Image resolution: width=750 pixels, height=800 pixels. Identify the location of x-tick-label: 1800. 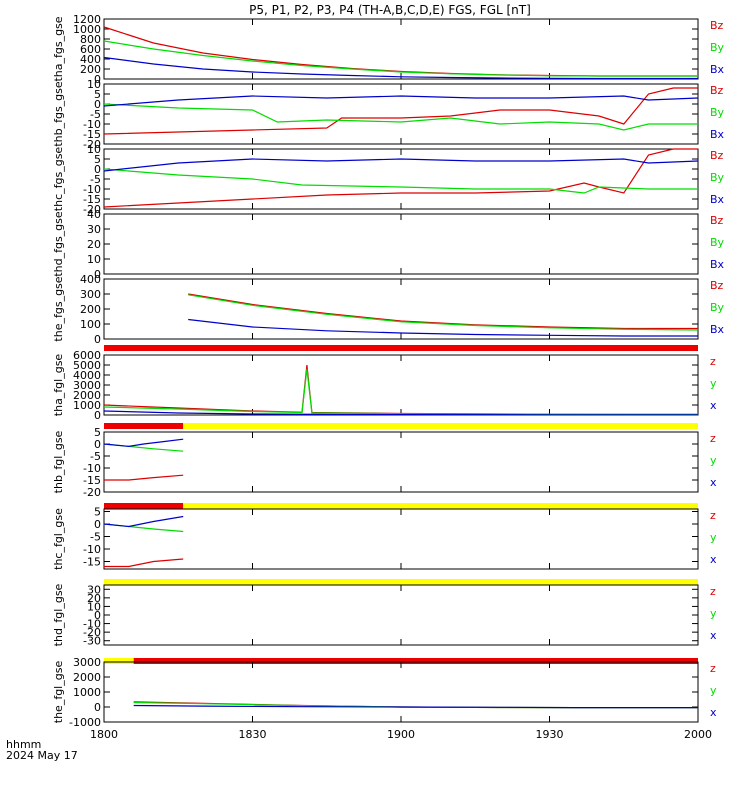
(104, 734).